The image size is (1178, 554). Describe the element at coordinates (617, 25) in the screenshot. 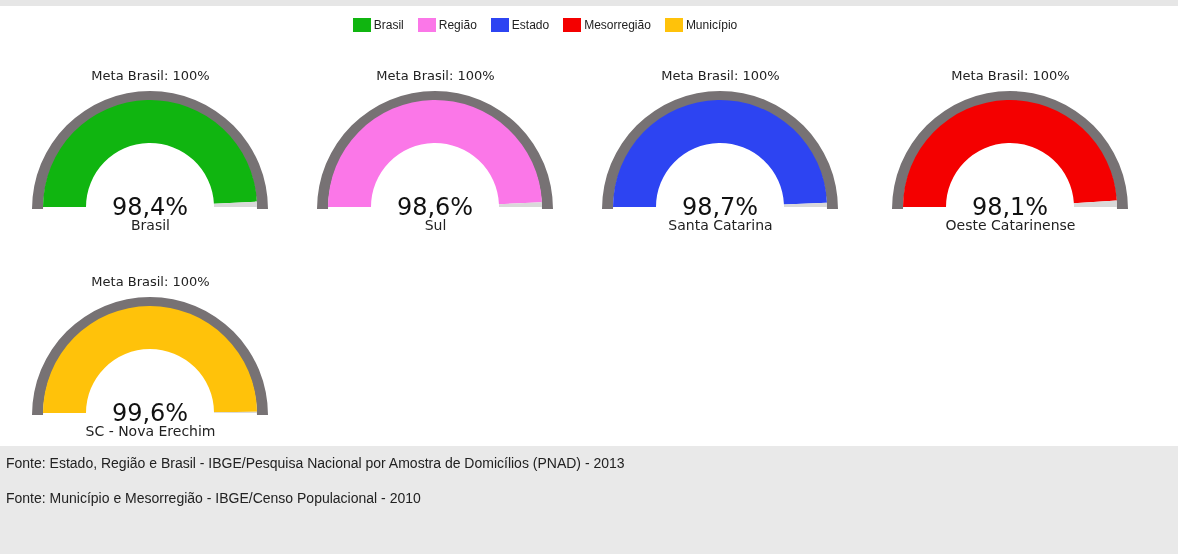

I see `legend-label: Mesorregião` at that location.